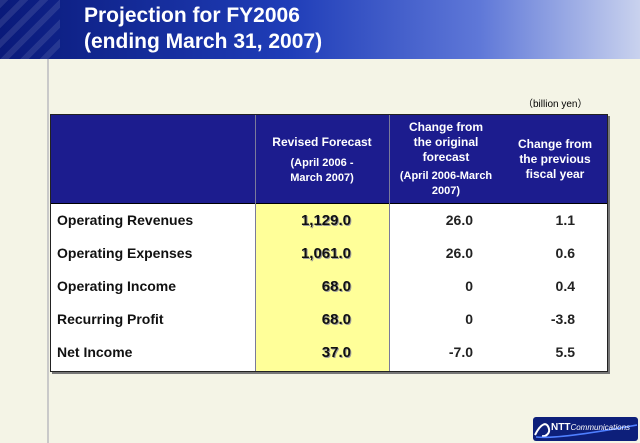  What do you see at coordinates (95, 352) in the screenshot?
I see `row-label: Net Income` at bounding box center [95, 352].